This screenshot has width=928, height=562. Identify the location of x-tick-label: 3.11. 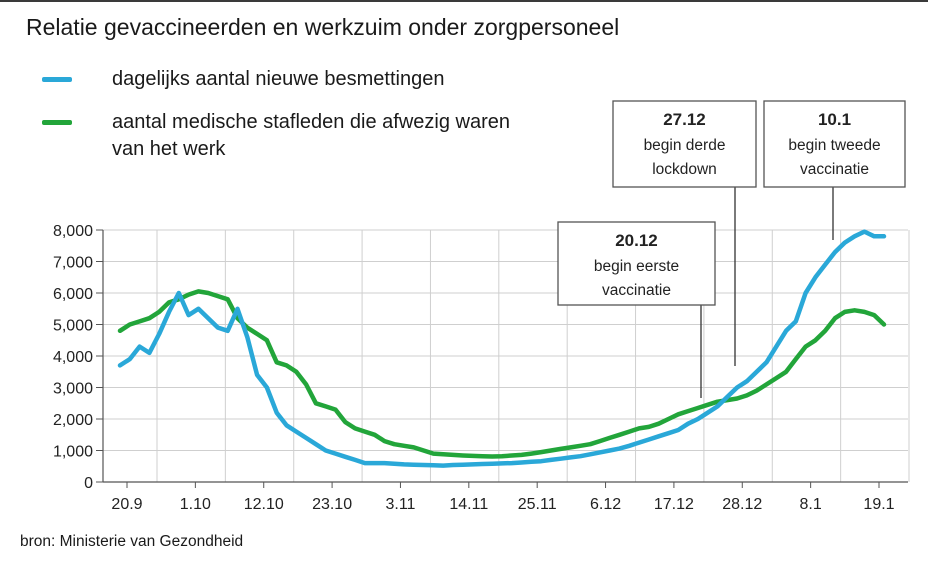
(400, 504).